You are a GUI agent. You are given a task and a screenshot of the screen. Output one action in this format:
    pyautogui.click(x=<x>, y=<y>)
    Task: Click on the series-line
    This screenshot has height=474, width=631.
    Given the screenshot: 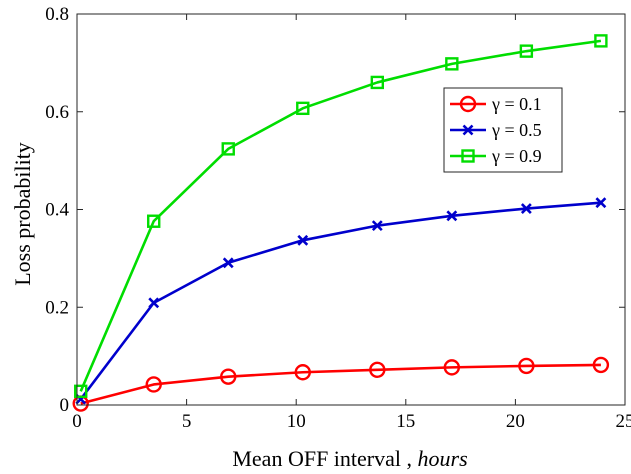 What is the action you would take?
    pyautogui.click(x=340, y=384)
    